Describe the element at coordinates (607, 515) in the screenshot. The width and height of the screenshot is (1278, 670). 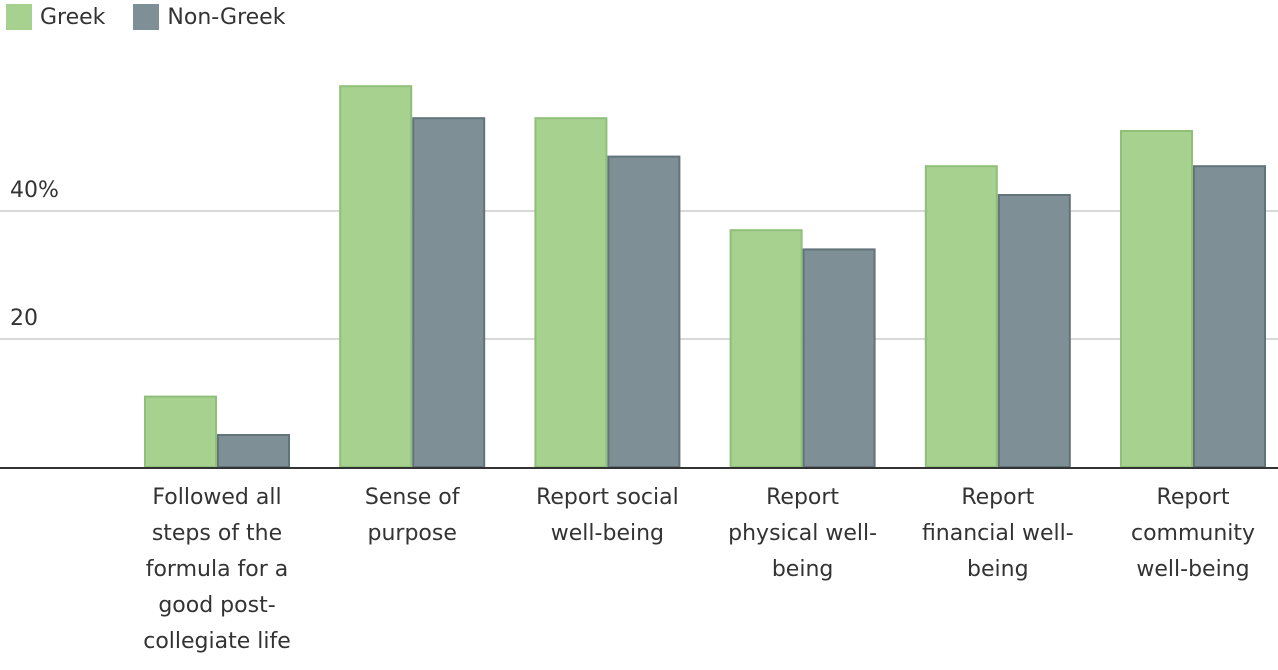
I see `category-label-2: Report social well-being` at that location.